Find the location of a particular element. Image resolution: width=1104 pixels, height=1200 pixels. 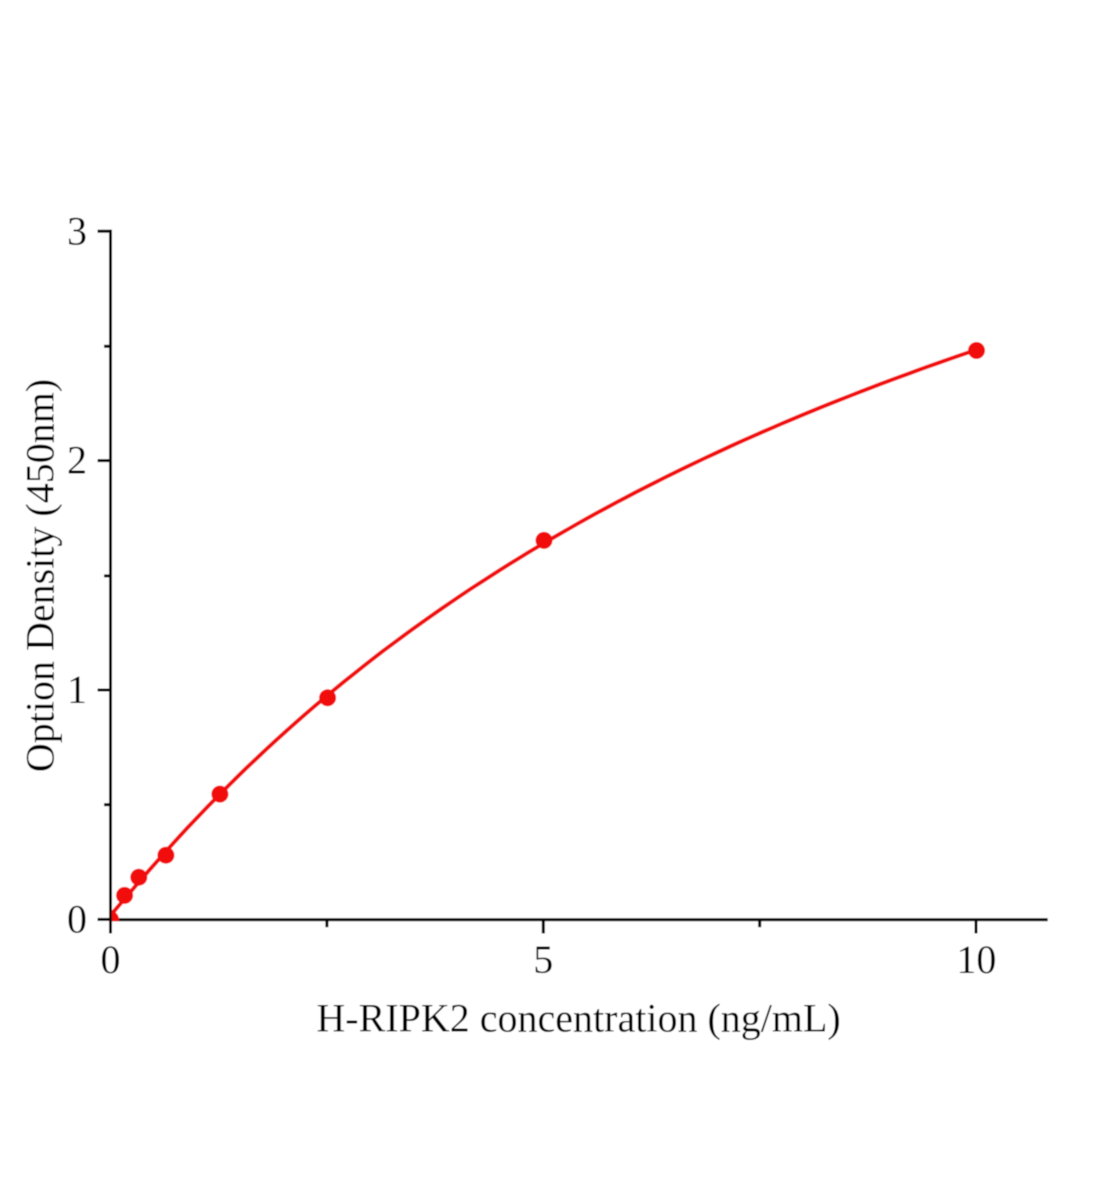

svg-text: 5 is located at coordinates (543, 959).